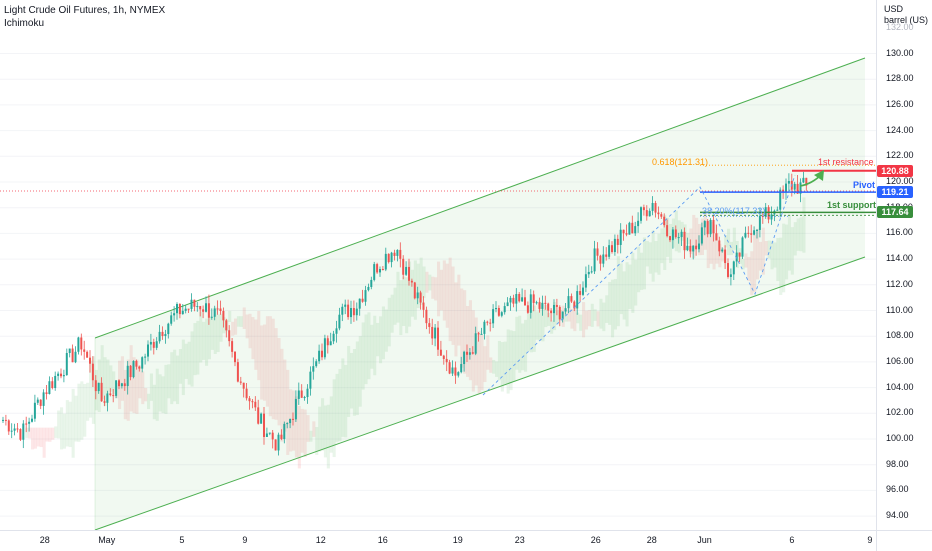  I want to click on price-tick-label: 114.00, so click(899, 258).